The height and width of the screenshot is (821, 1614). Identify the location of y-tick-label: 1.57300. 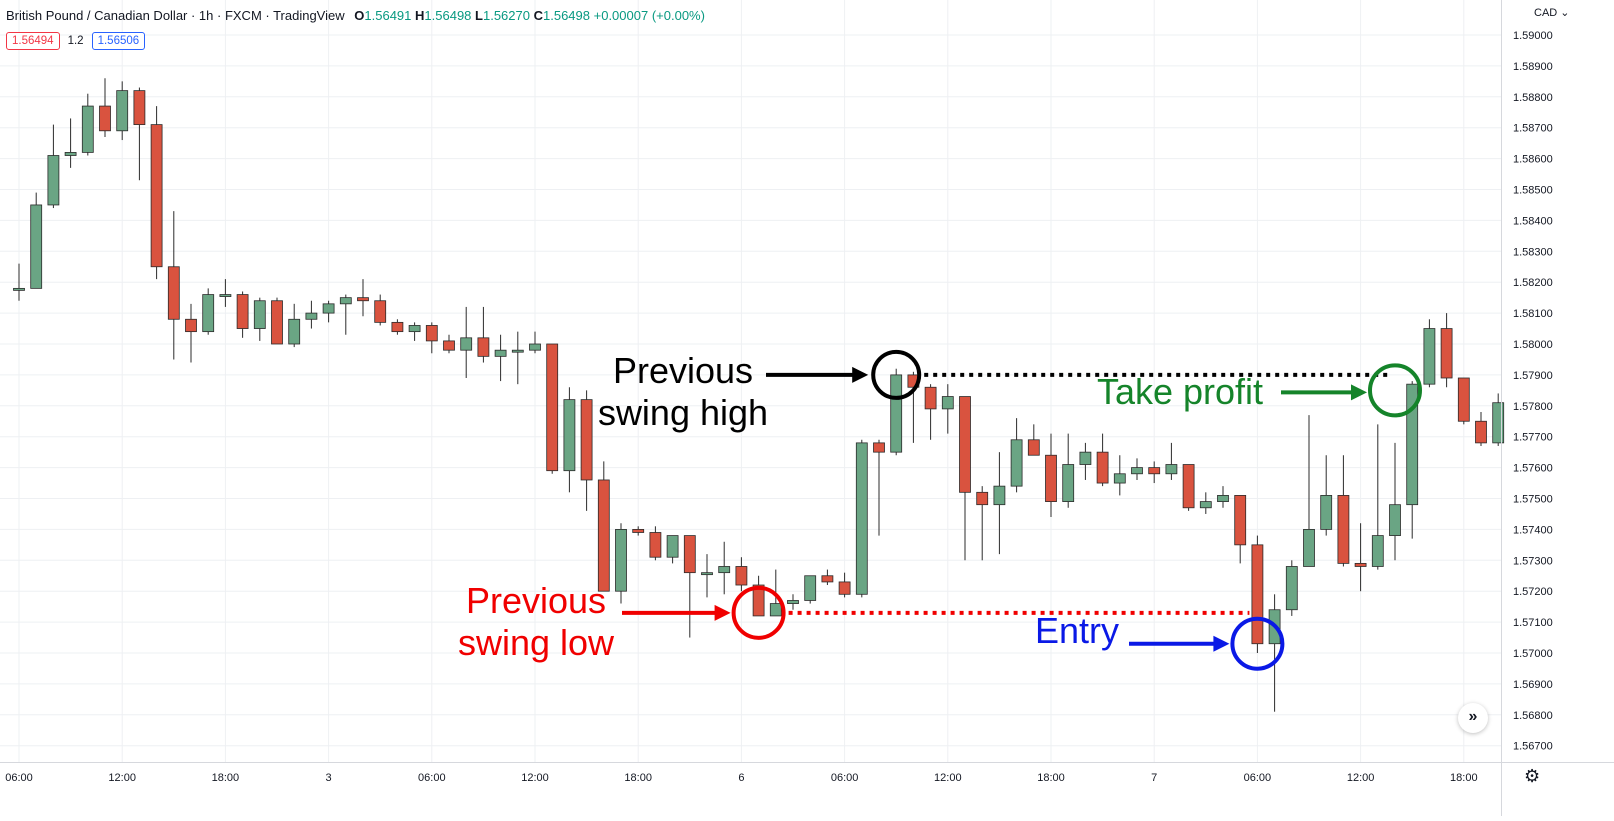
(1533, 561).